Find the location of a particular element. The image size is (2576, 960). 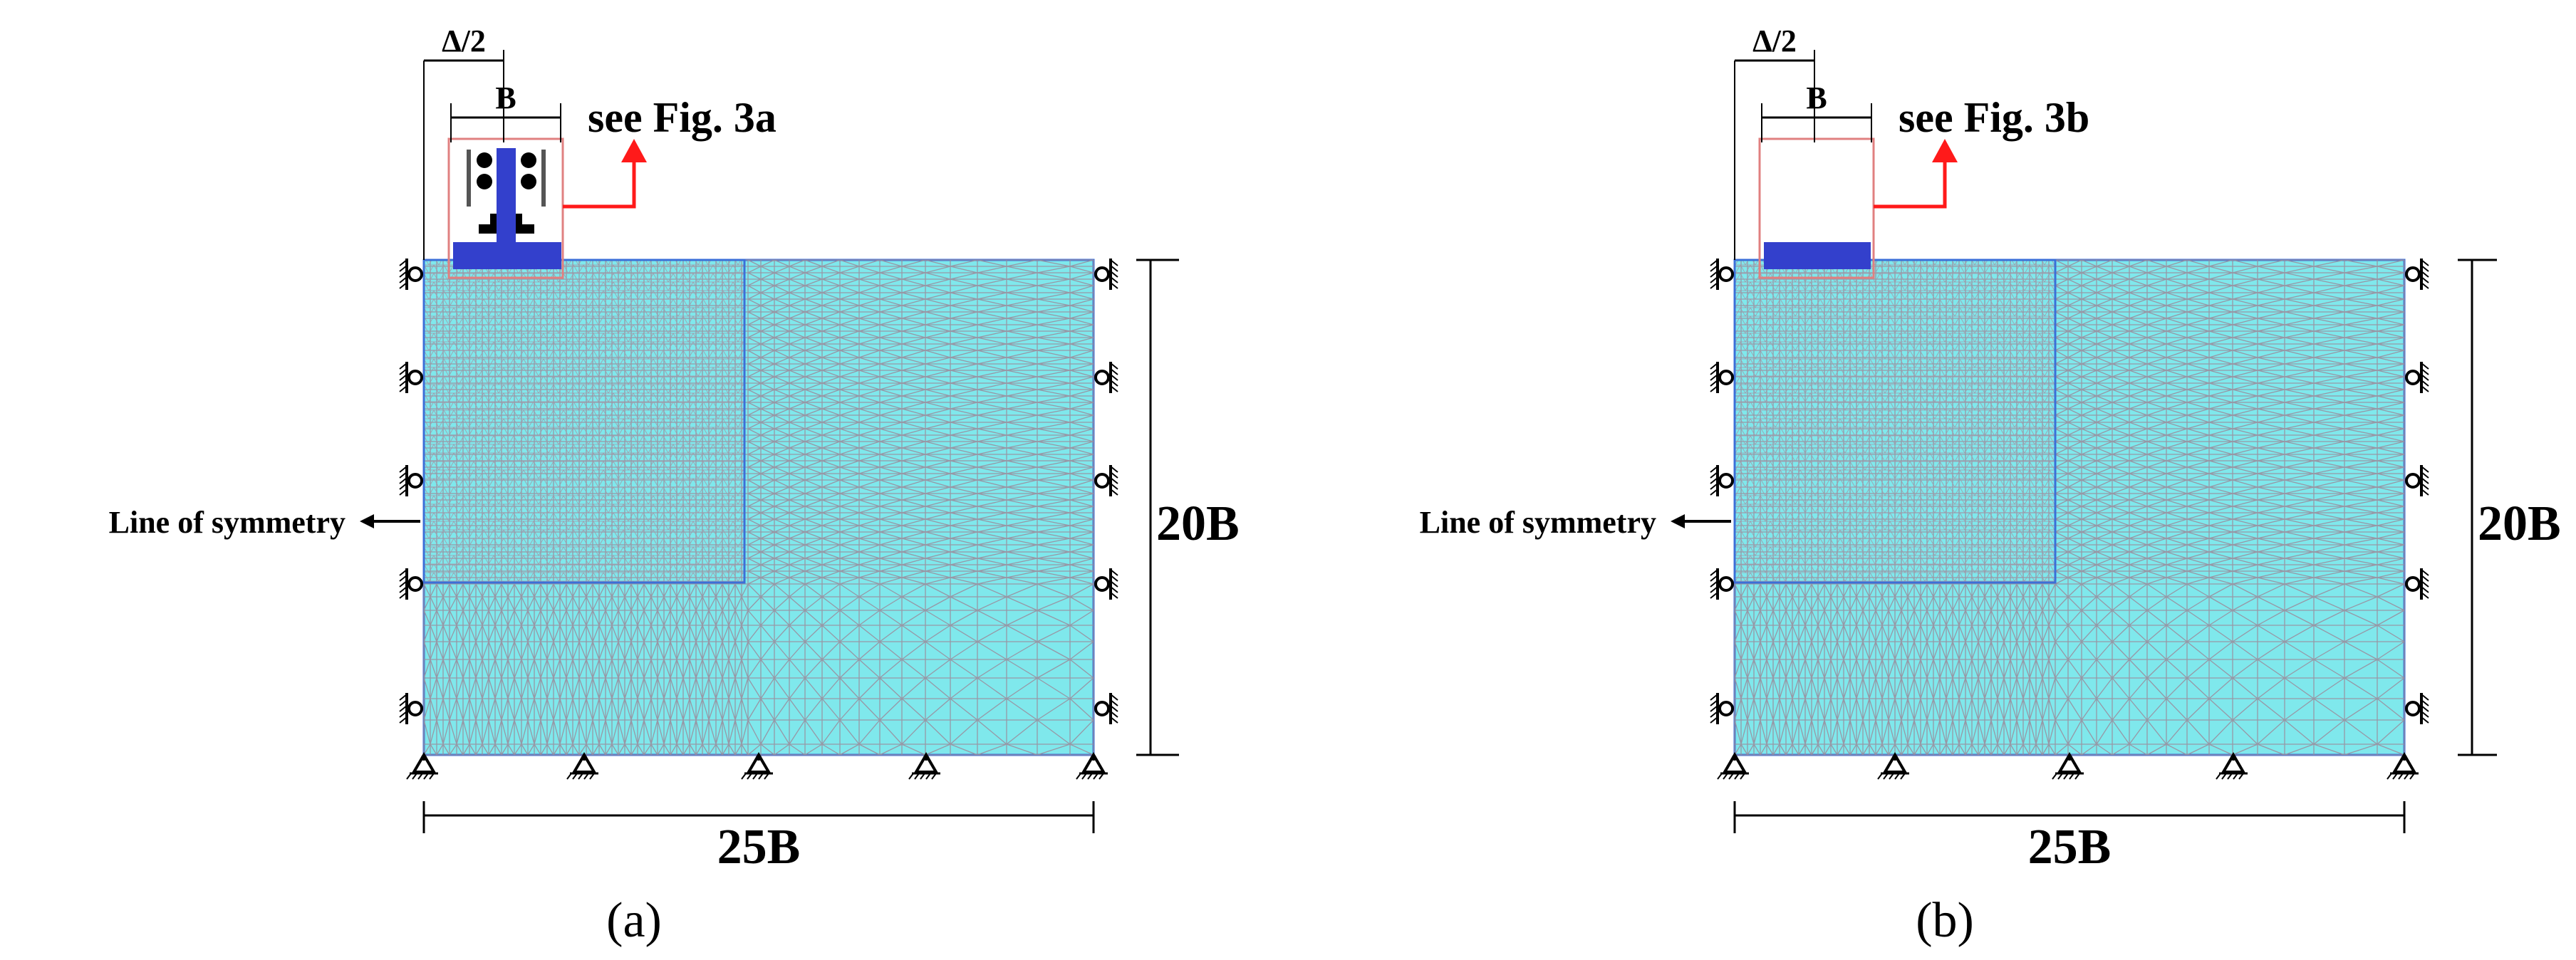

panel-caption: (b) is located at coordinates (1945, 920).